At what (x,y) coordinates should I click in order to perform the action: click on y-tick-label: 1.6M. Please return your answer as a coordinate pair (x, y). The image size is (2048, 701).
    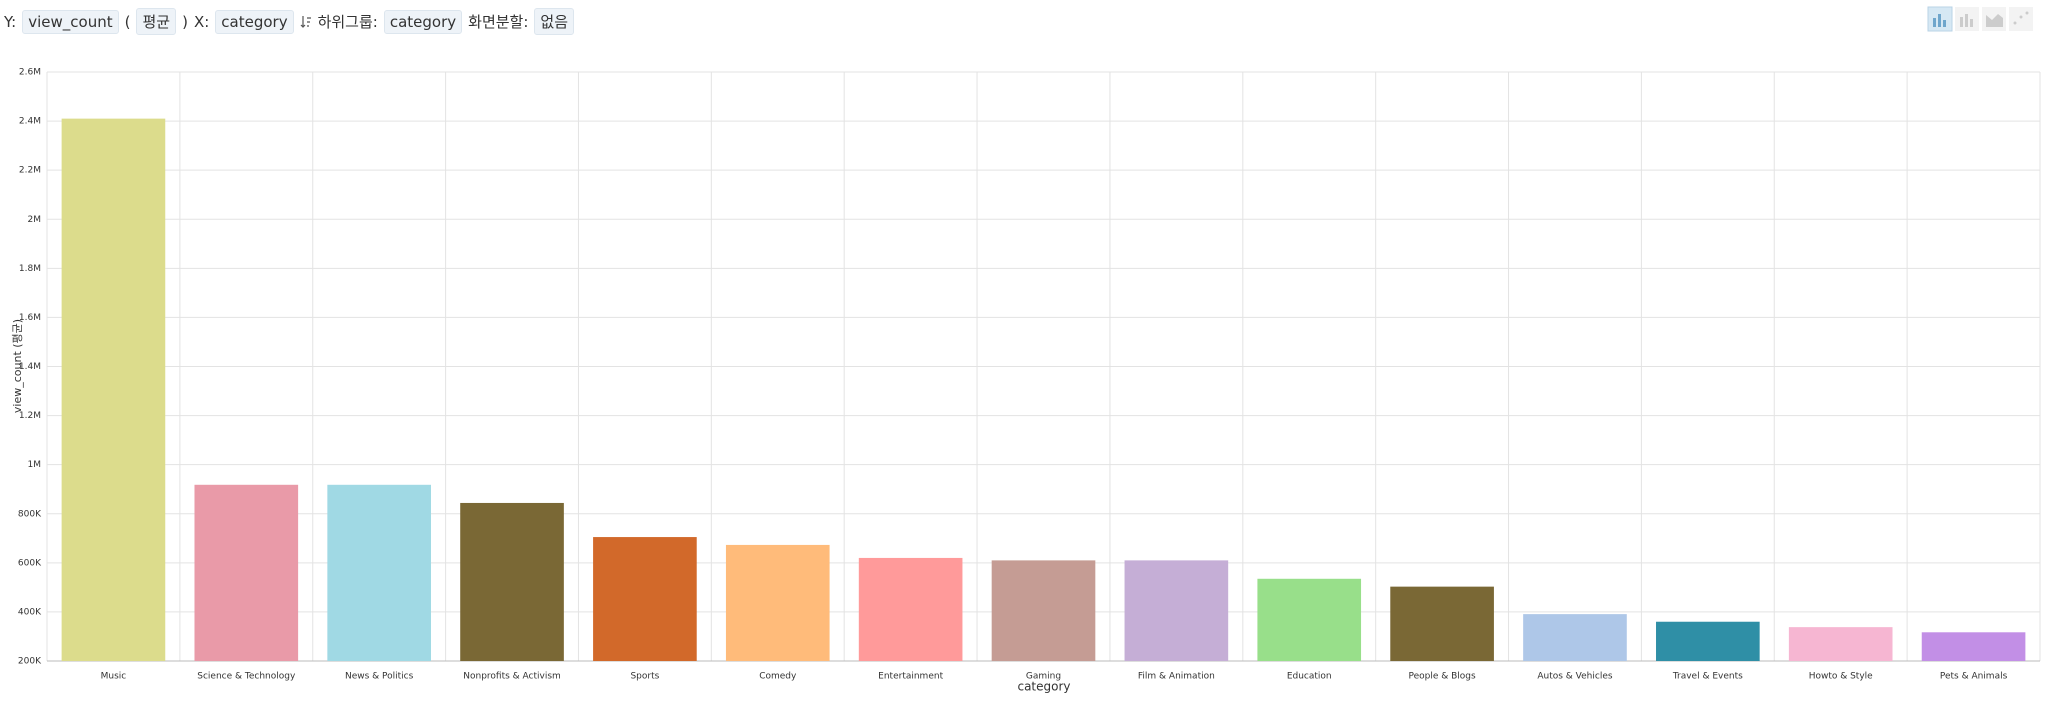
    Looking at the image, I should click on (30, 318).